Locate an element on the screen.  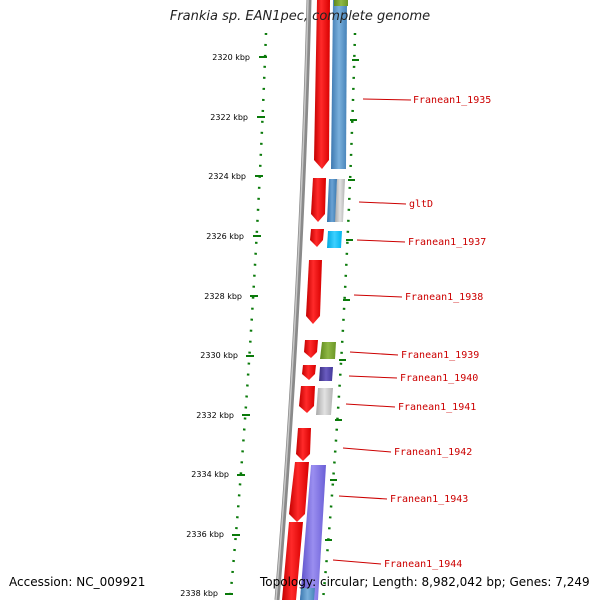
tick-label: 2328 kbp is located at coordinates (223, 296).